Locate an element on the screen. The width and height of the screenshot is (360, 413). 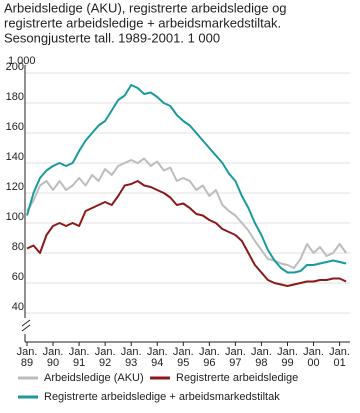
chart-title: Sesongjusterte tall. 1989-2001. 1 000 is located at coordinates (112, 37).